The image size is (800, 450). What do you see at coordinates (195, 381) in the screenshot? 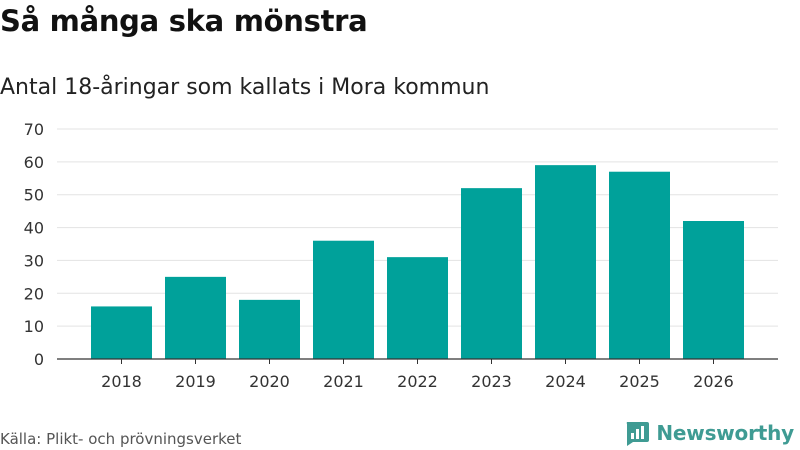
I see `x-tick-label: 2019` at bounding box center [195, 381].